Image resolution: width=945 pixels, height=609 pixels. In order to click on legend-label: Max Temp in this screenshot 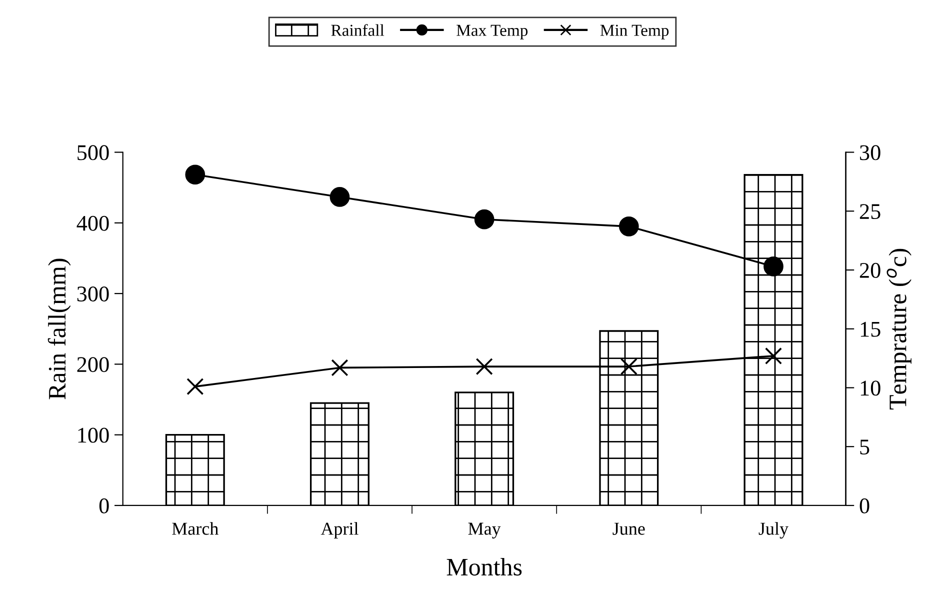, I will do `click(492, 32)`.